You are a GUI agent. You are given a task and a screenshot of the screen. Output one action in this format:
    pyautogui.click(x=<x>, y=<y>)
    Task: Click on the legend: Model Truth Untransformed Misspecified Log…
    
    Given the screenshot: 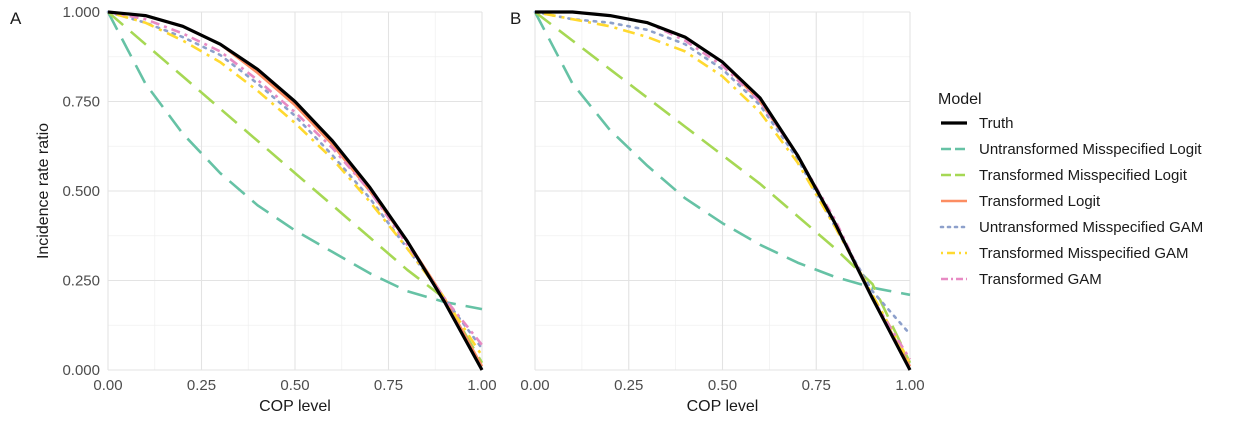 What is the action you would take?
    pyautogui.click(x=1070, y=189)
    